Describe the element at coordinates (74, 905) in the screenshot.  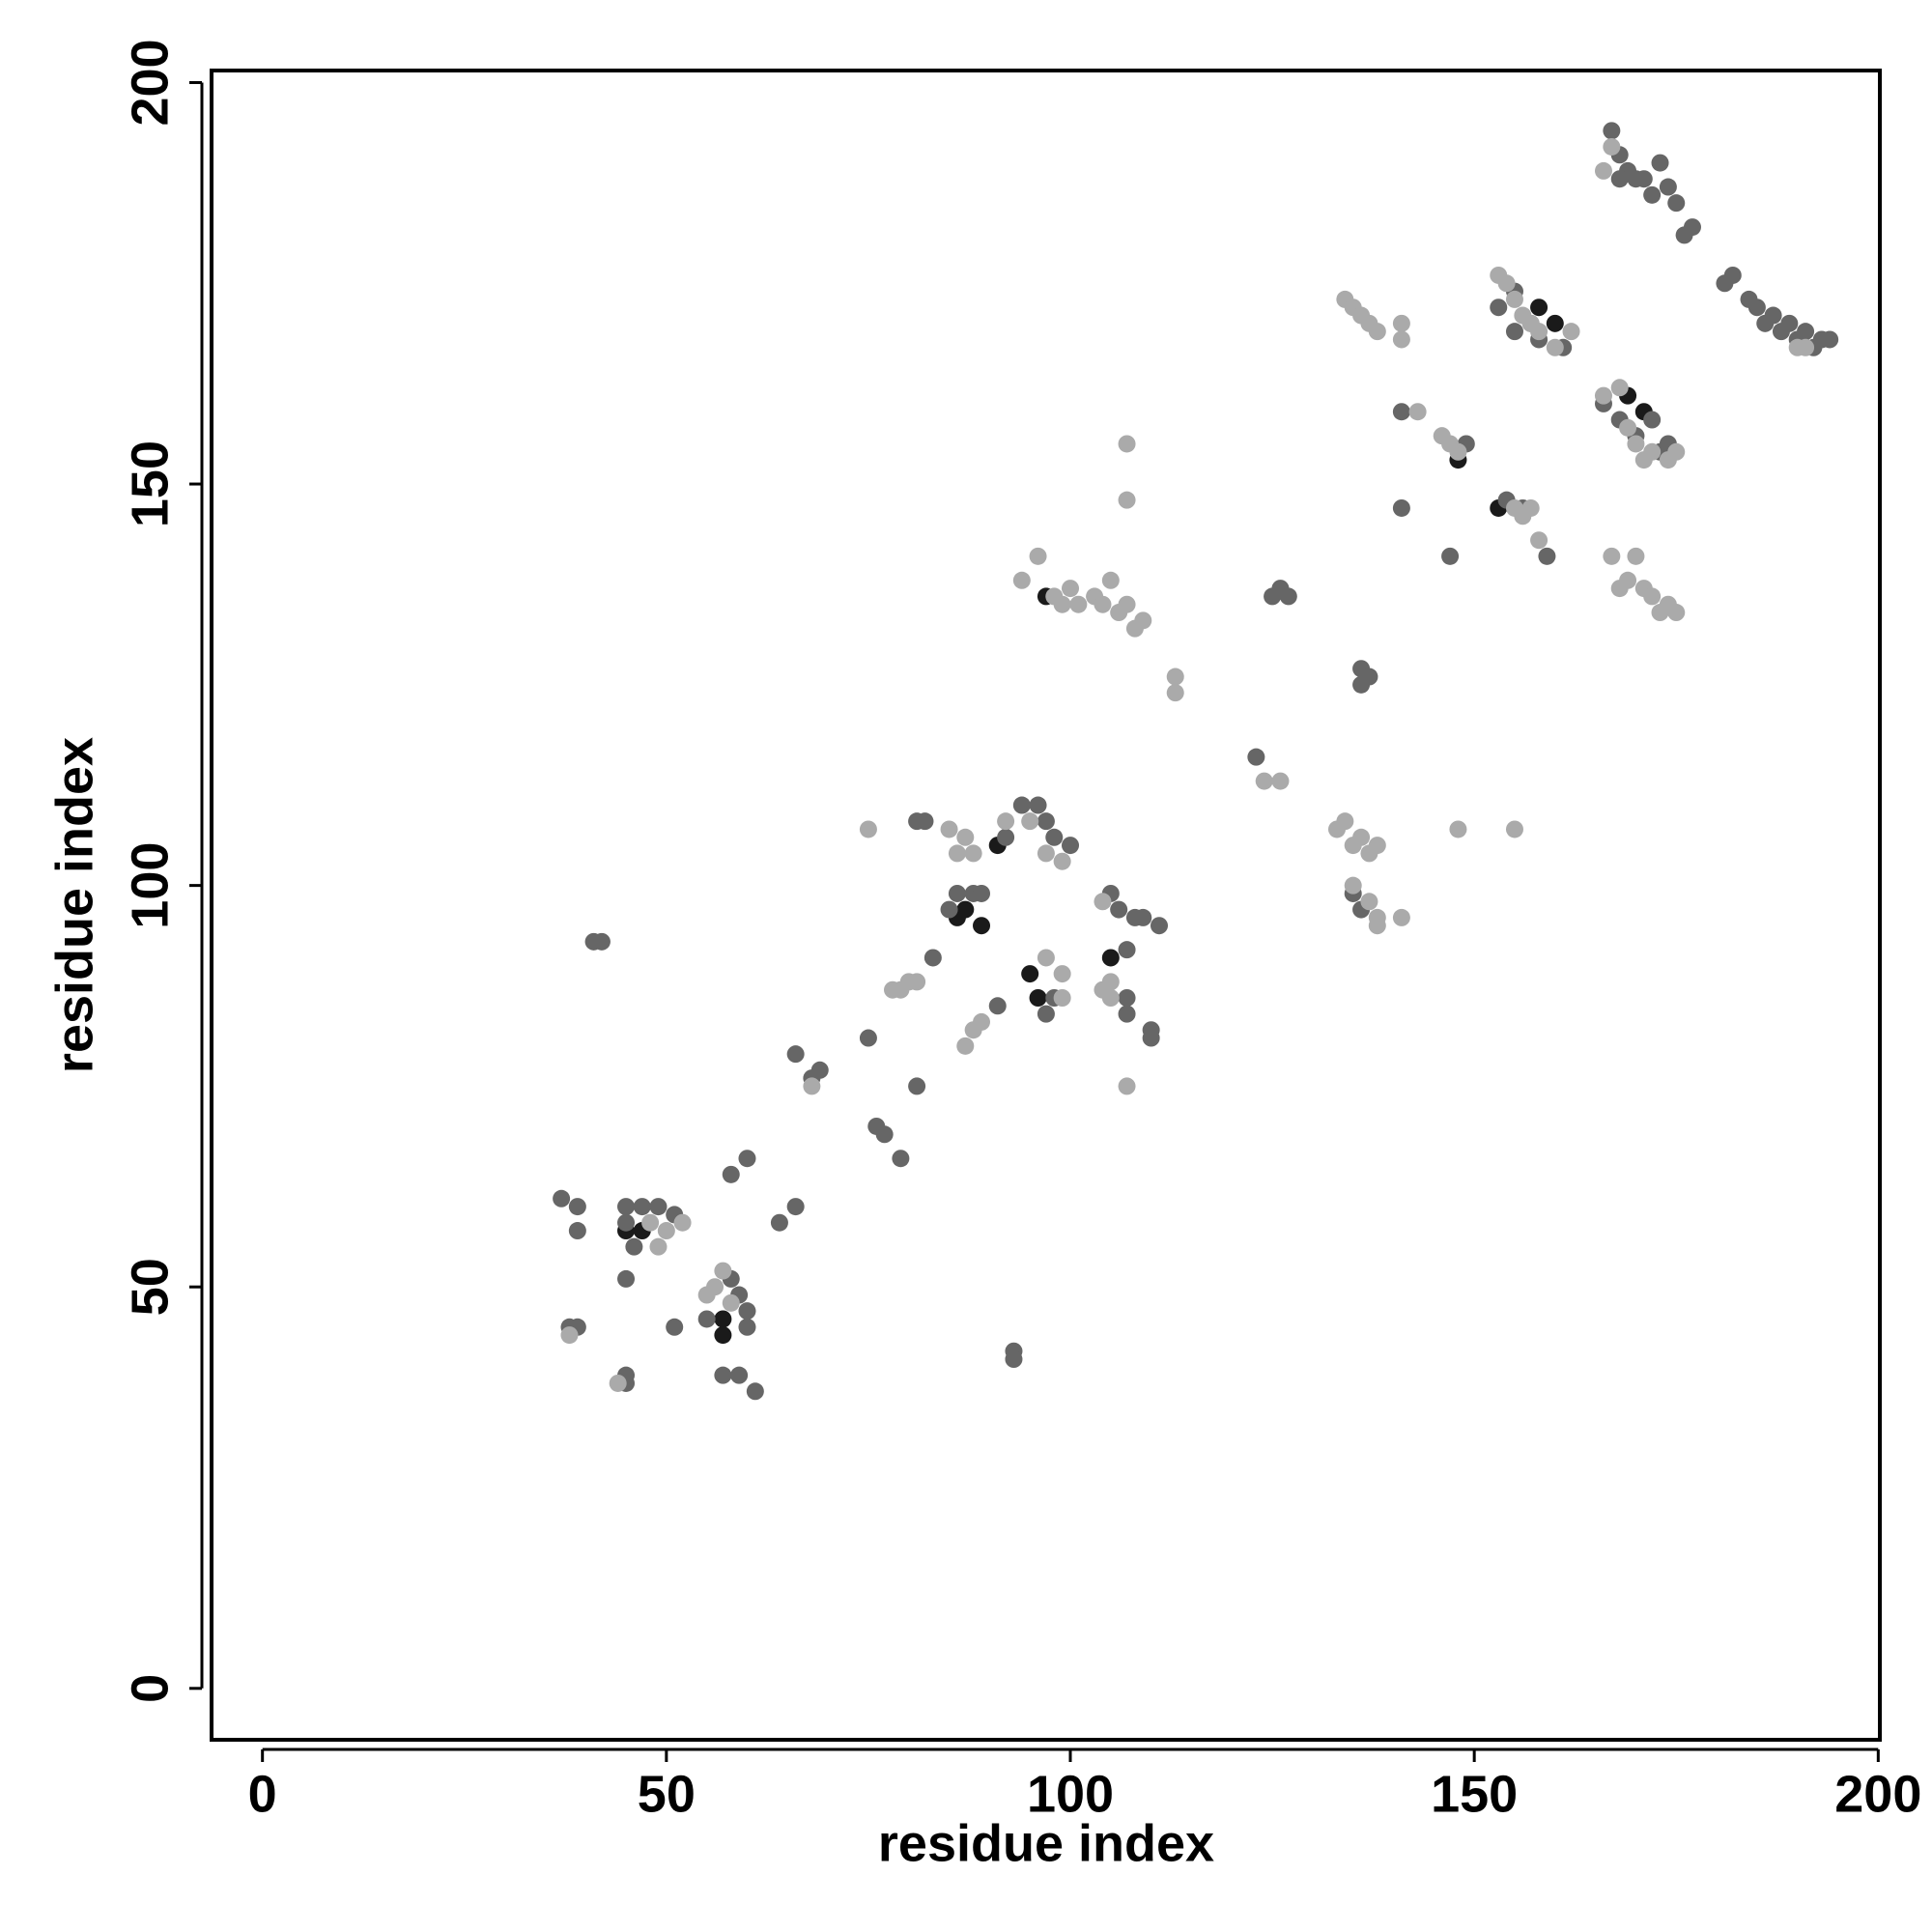
I see `y-axis-label: residue index` at that location.